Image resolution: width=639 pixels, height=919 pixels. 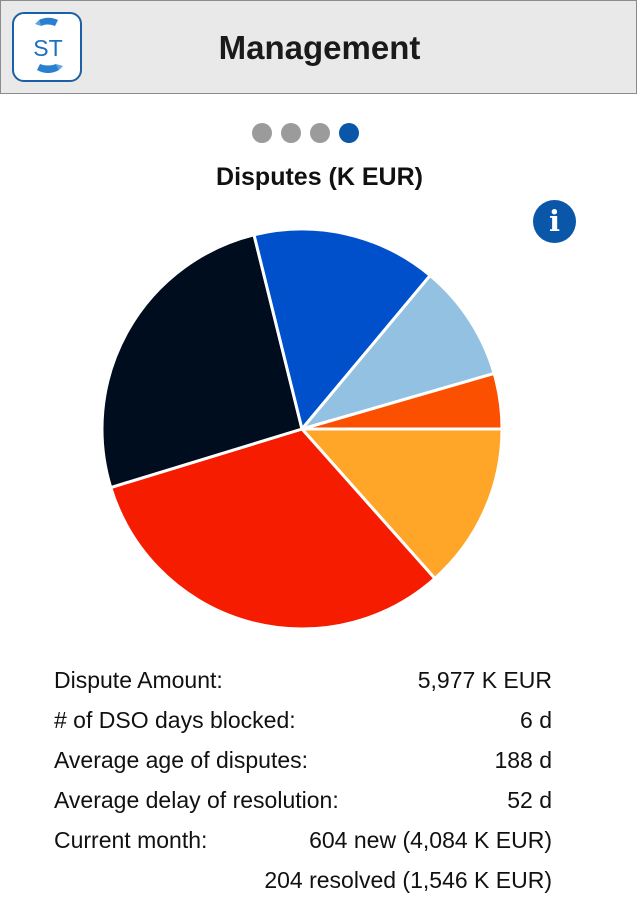 What do you see at coordinates (536, 720) in the screenshot?
I see `stat-value: 6 d` at bounding box center [536, 720].